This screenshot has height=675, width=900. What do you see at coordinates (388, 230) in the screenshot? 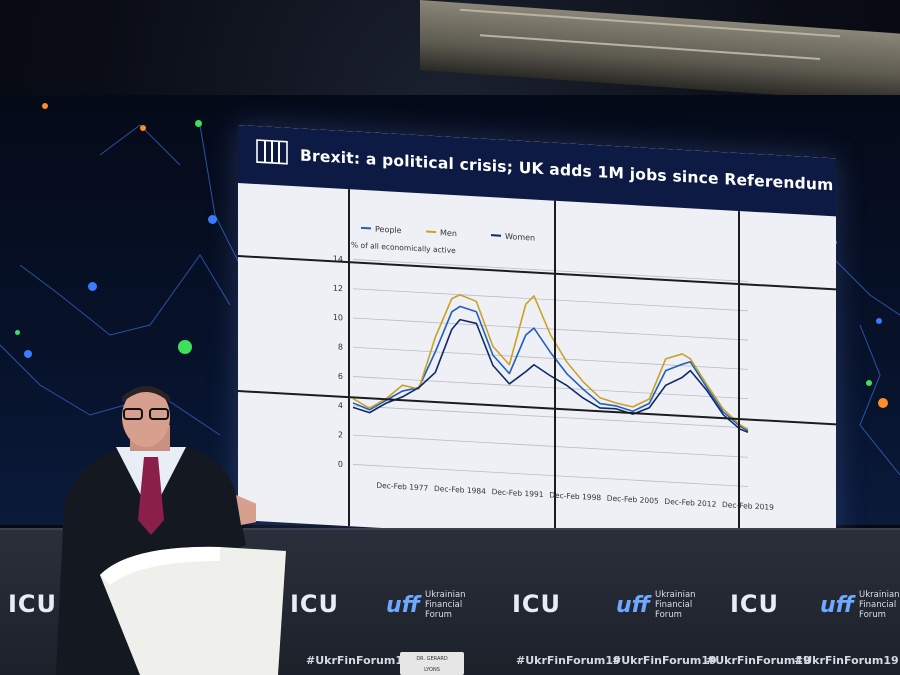
I see `legend-label: People` at bounding box center [388, 230].